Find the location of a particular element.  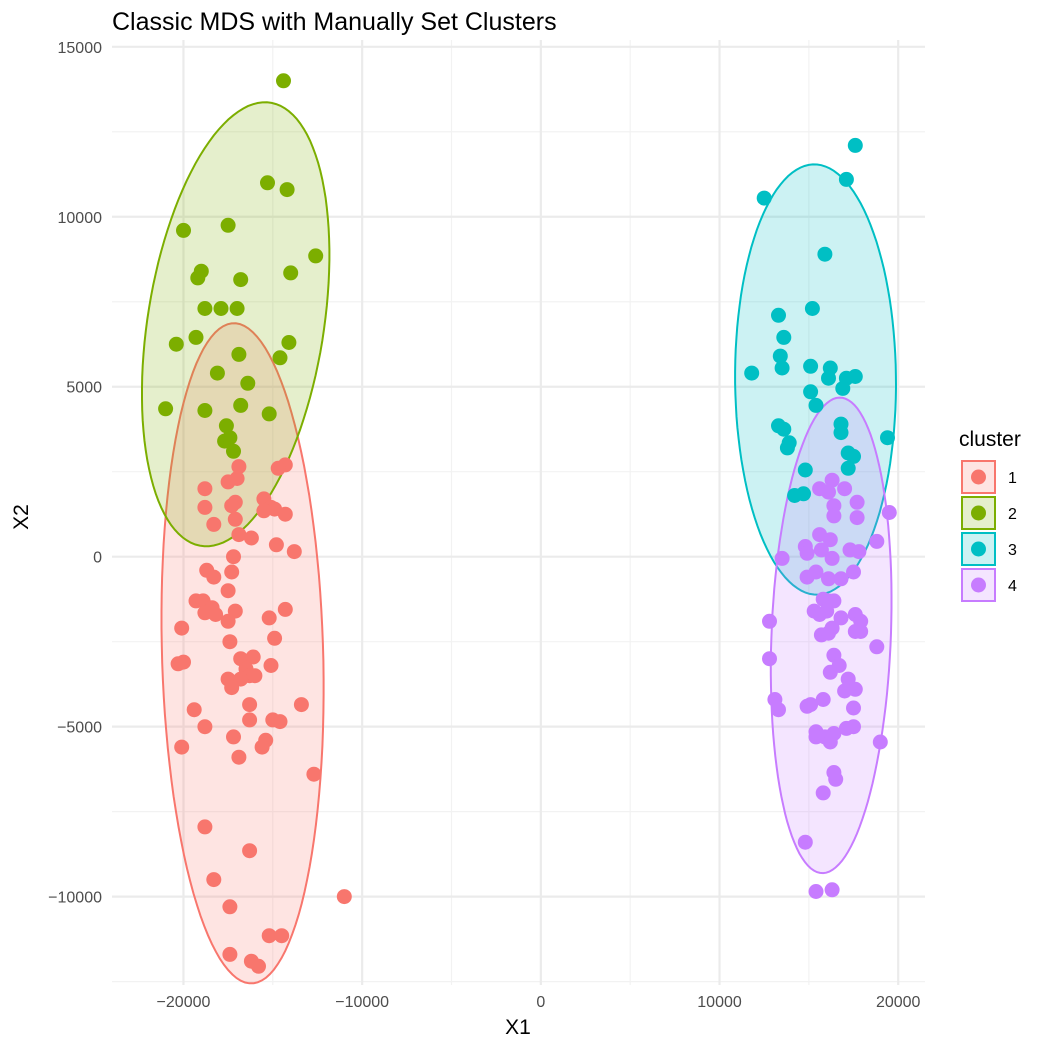

x-tick-label: 0 is located at coordinates (540, 1002).